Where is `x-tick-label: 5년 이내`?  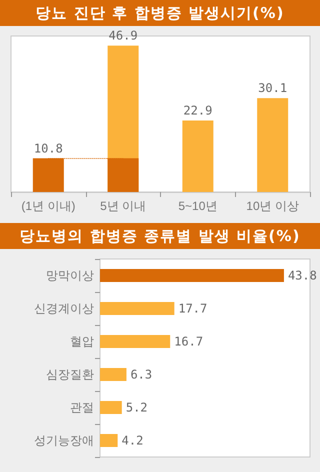
x-tick-label: 5년 이내 is located at coordinates (123, 206).